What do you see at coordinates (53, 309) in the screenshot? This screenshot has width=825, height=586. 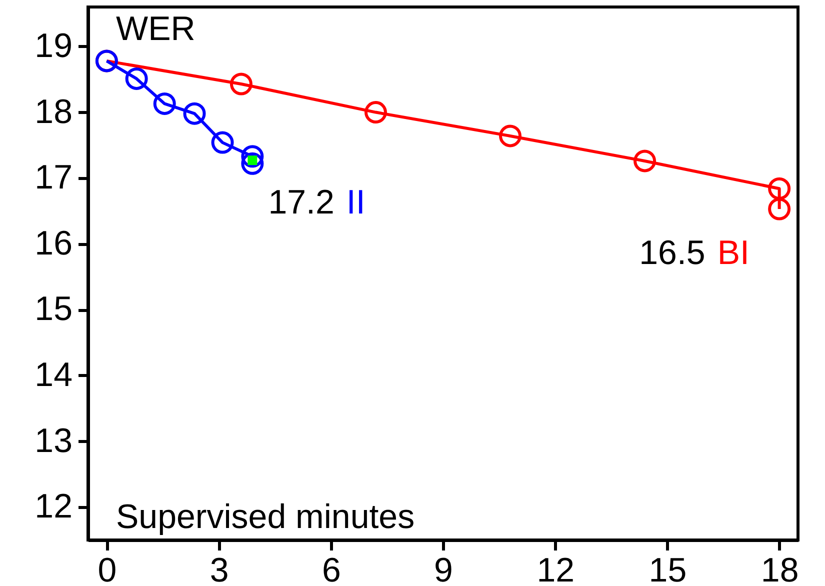 I see `y-tick-label: 15` at bounding box center [53, 309].